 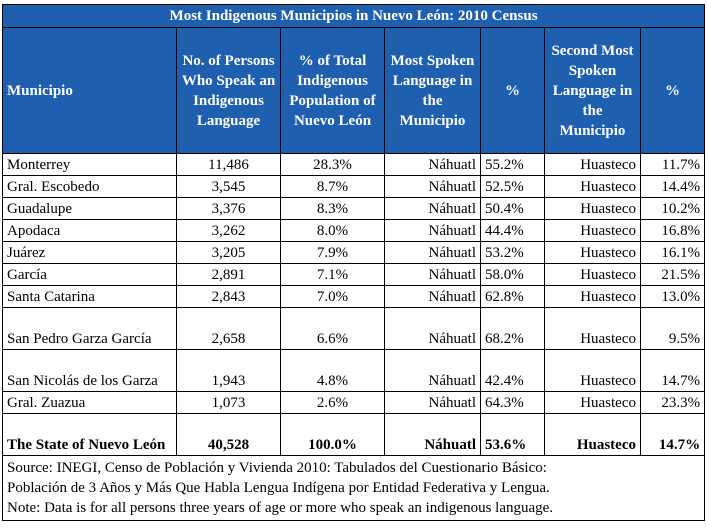 What do you see at coordinates (592, 434) in the screenshot?
I see `total-lang2: Huasteco` at bounding box center [592, 434].